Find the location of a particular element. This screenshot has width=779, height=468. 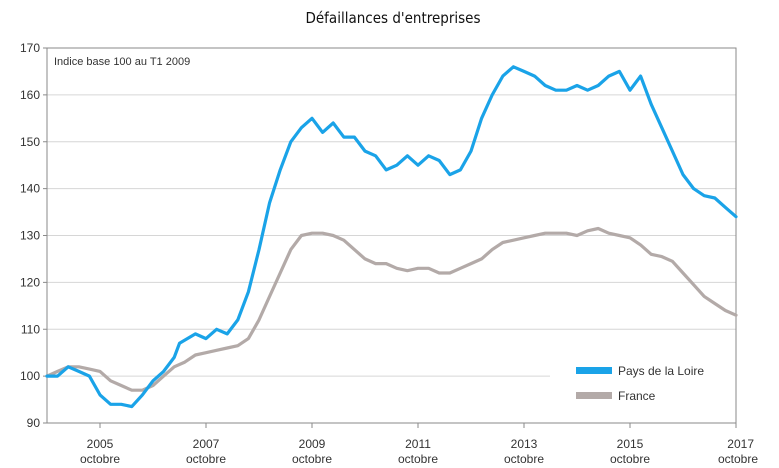

x-tick-label-year-2009: 2009 is located at coordinates (312, 444).